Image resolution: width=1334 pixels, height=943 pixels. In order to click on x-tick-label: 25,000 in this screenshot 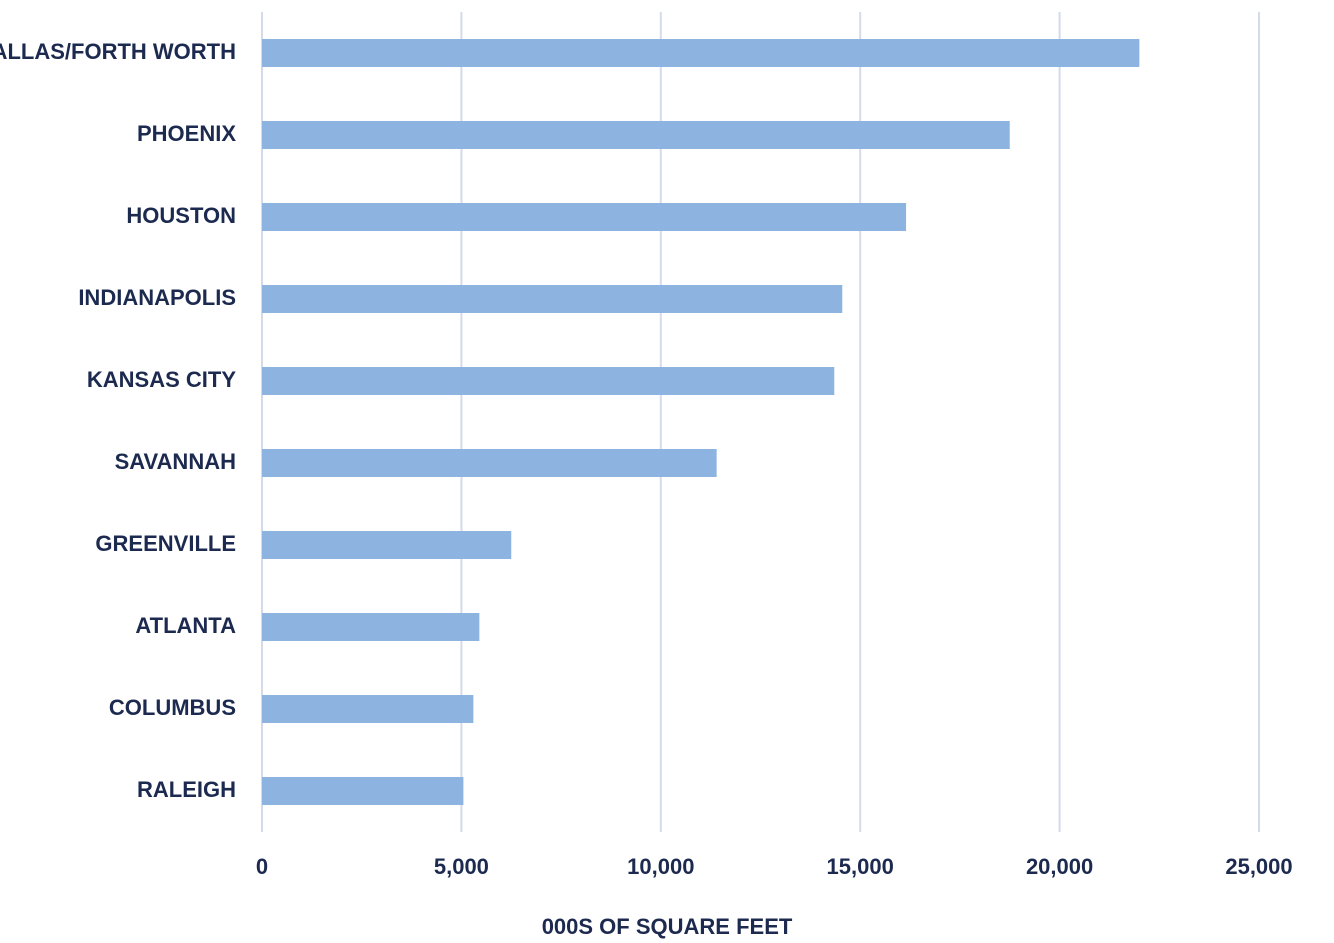, I will do `click(1258, 866)`.